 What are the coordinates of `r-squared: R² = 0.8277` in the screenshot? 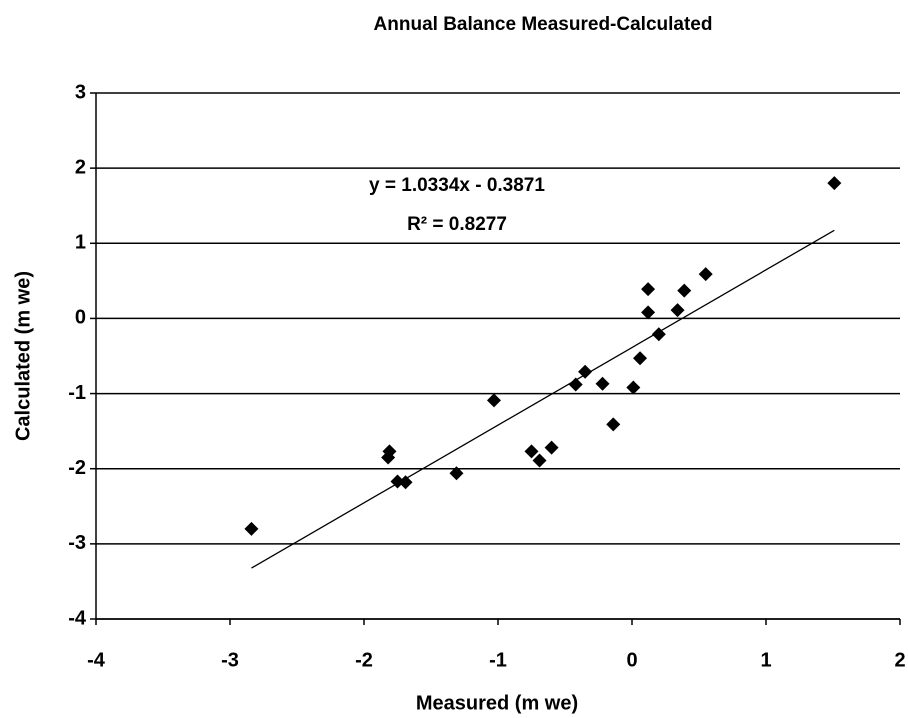 It's located at (457, 224).